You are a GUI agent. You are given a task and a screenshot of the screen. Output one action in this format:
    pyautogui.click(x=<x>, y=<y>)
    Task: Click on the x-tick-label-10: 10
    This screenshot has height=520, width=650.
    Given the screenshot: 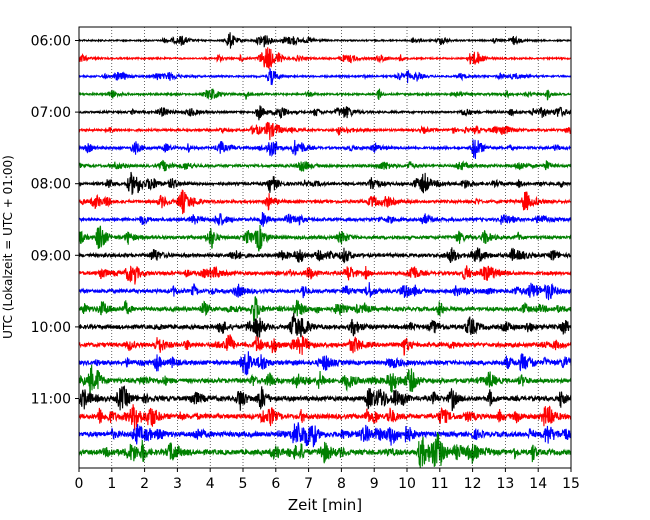 What is the action you would take?
    pyautogui.click(x=407, y=484)
    